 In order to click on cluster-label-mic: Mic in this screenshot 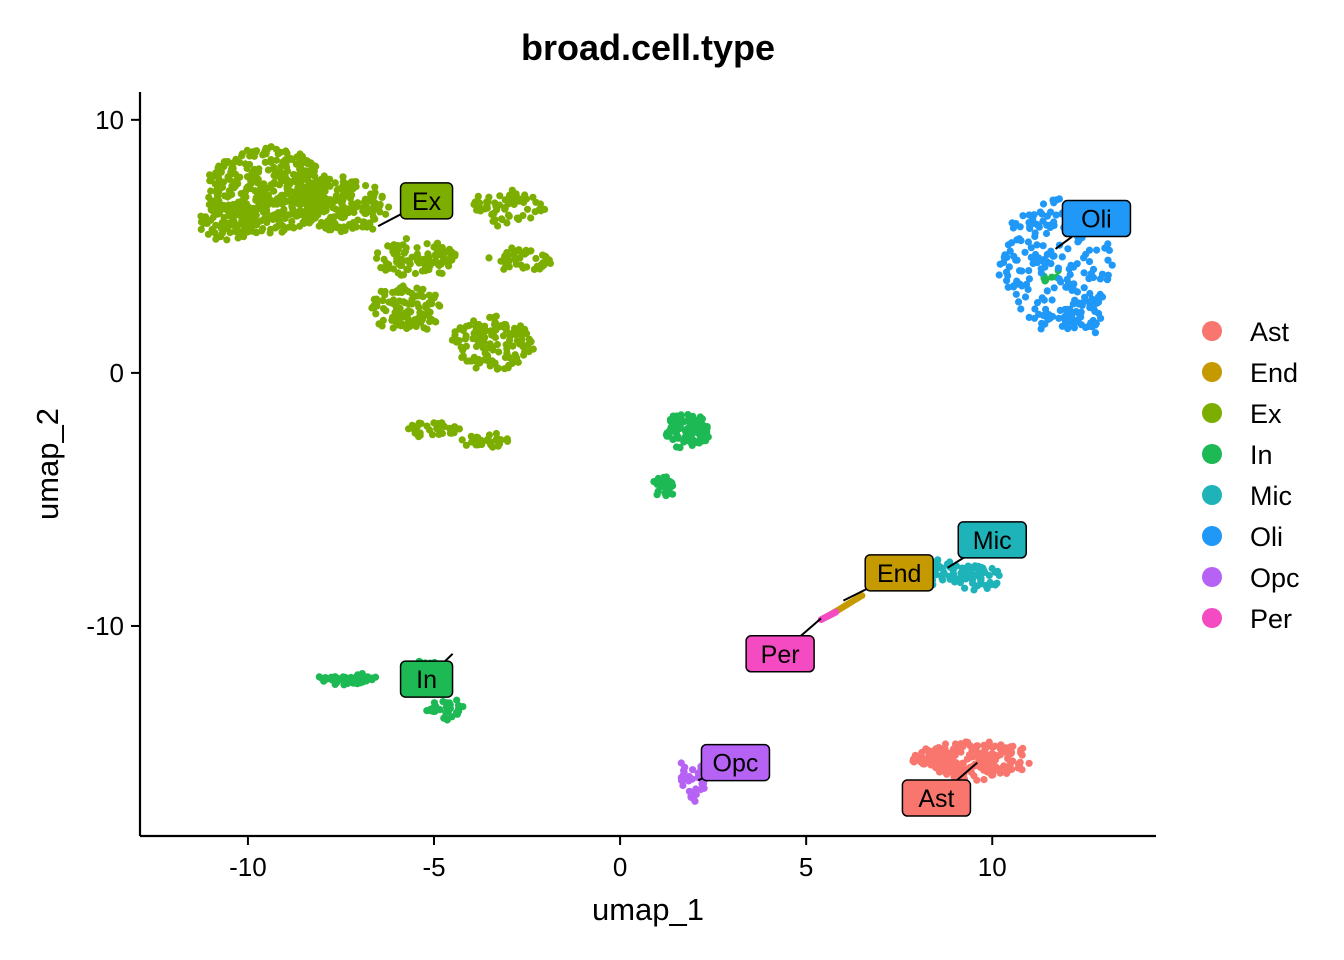, I will do `click(987, 545)`.